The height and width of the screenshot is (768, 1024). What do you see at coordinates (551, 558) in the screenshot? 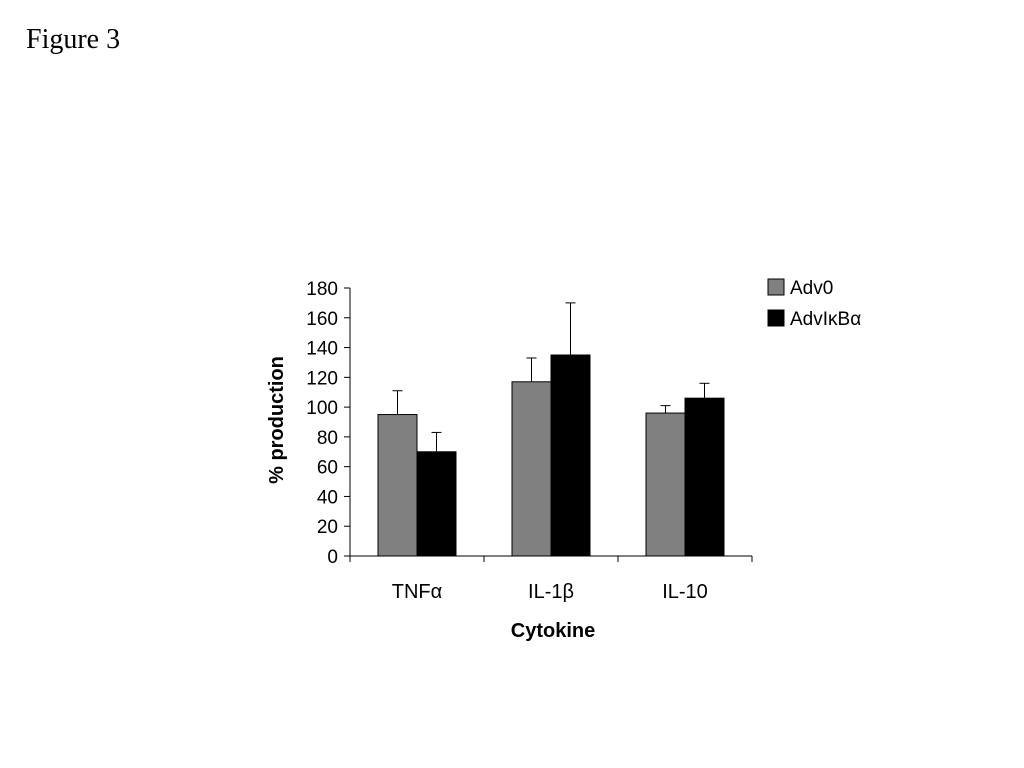
I see `x-axis` at bounding box center [551, 558].